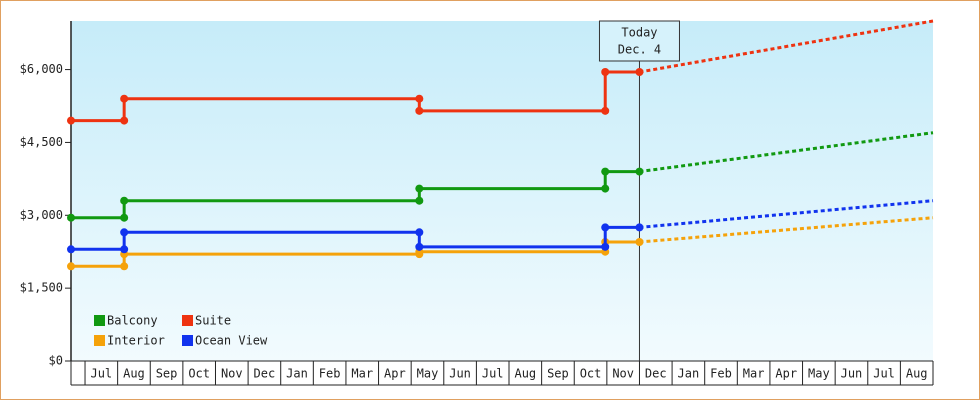  I want to click on legend-label: Ocean View, so click(231, 341).